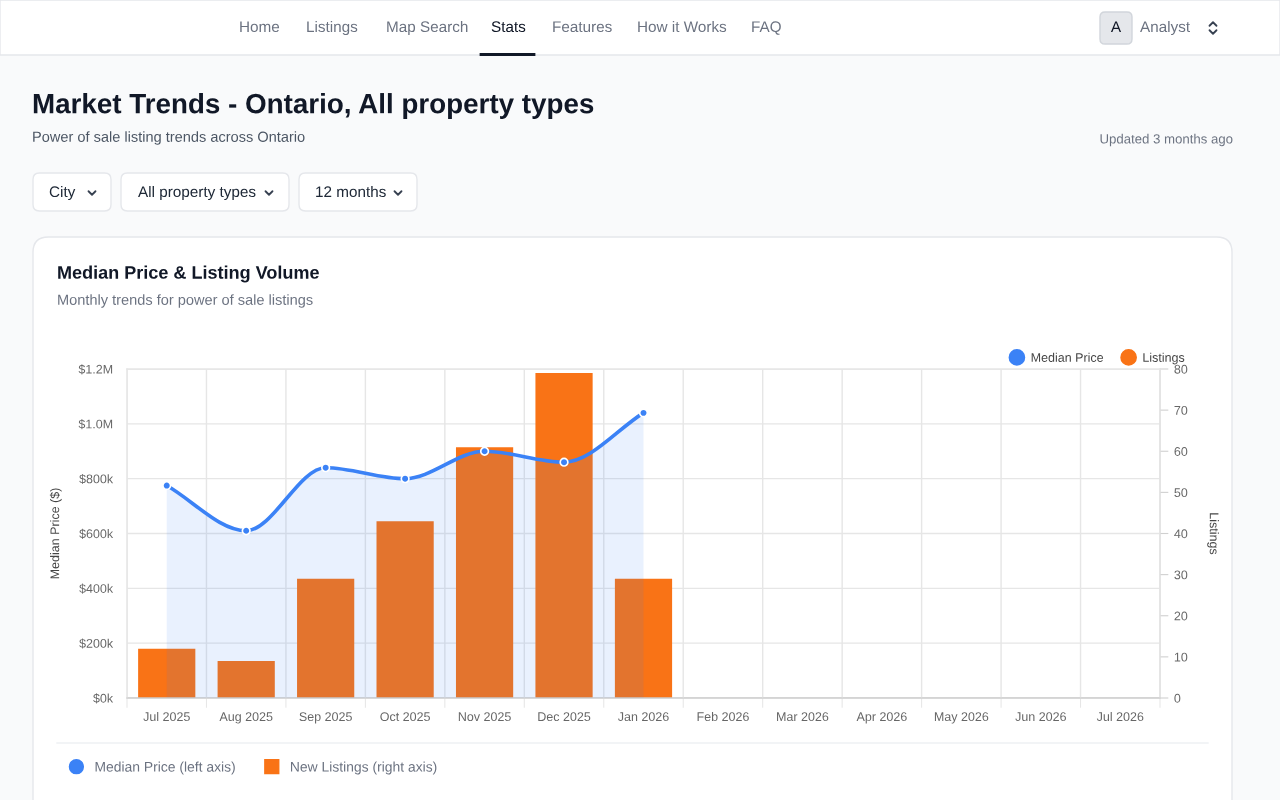 The width and height of the screenshot is (1280, 800). What do you see at coordinates (484, 717) in the screenshot?
I see `x-tick-label: Nov 2025` at bounding box center [484, 717].